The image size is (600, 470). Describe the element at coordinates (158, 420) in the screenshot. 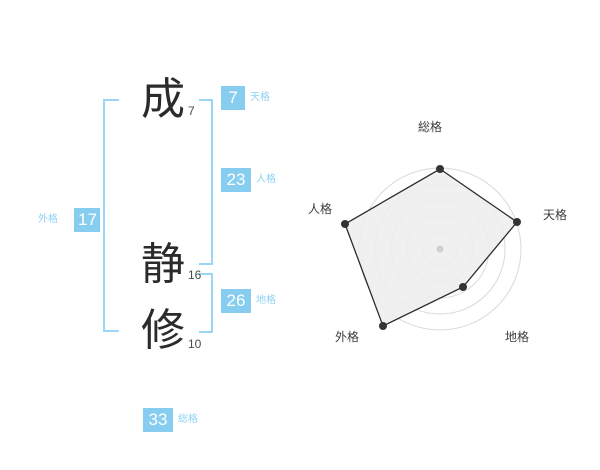

I see `badge-soukaku-value: 33` at that location.